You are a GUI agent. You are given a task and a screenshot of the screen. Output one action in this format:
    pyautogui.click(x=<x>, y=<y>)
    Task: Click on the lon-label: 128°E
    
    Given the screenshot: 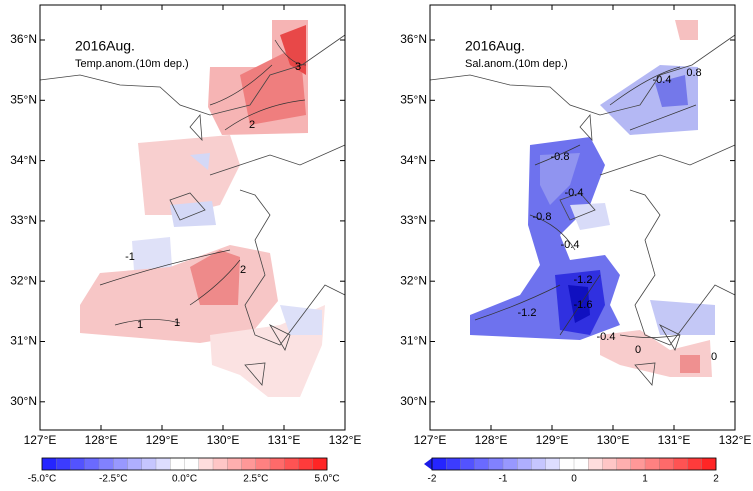 What is the action you would take?
    pyautogui.click(x=491, y=440)
    